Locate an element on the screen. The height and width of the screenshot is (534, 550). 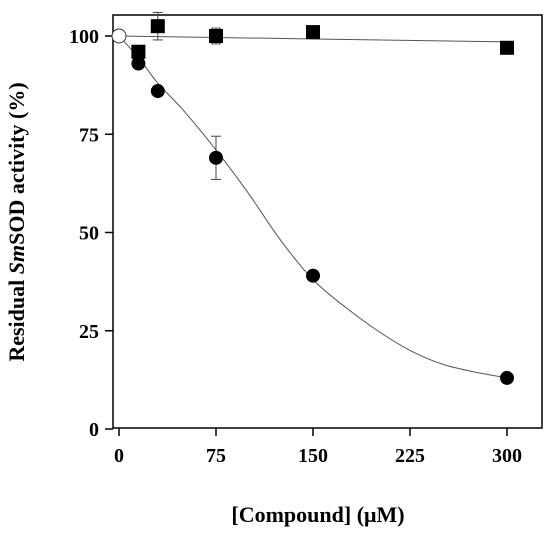
y-tick-label: 50 is located at coordinates (89, 234).